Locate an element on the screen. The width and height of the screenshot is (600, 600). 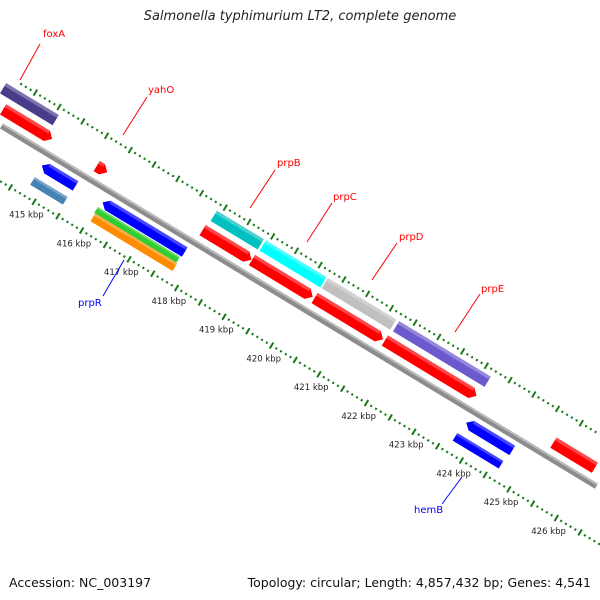
gene-label-prpD: prpD is located at coordinates (411, 237).